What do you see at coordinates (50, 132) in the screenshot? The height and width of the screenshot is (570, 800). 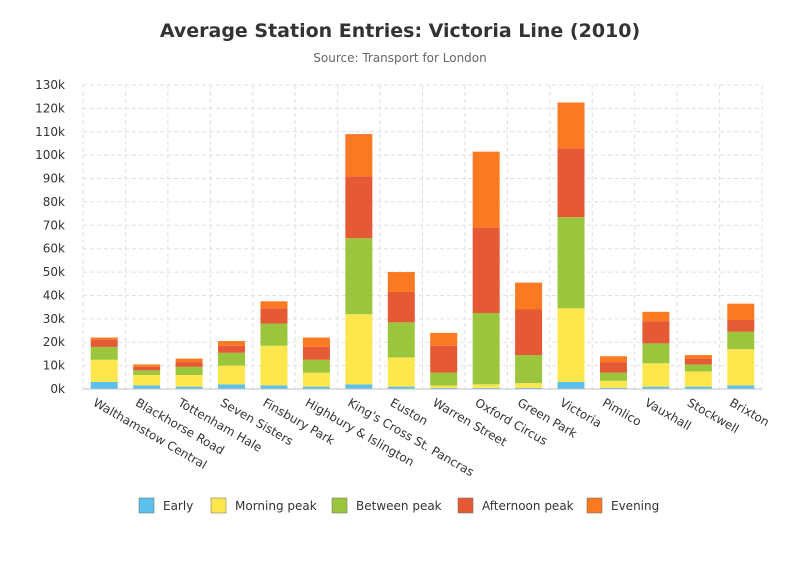 I see `y-tick-label: 110k` at bounding box center [50, 132].